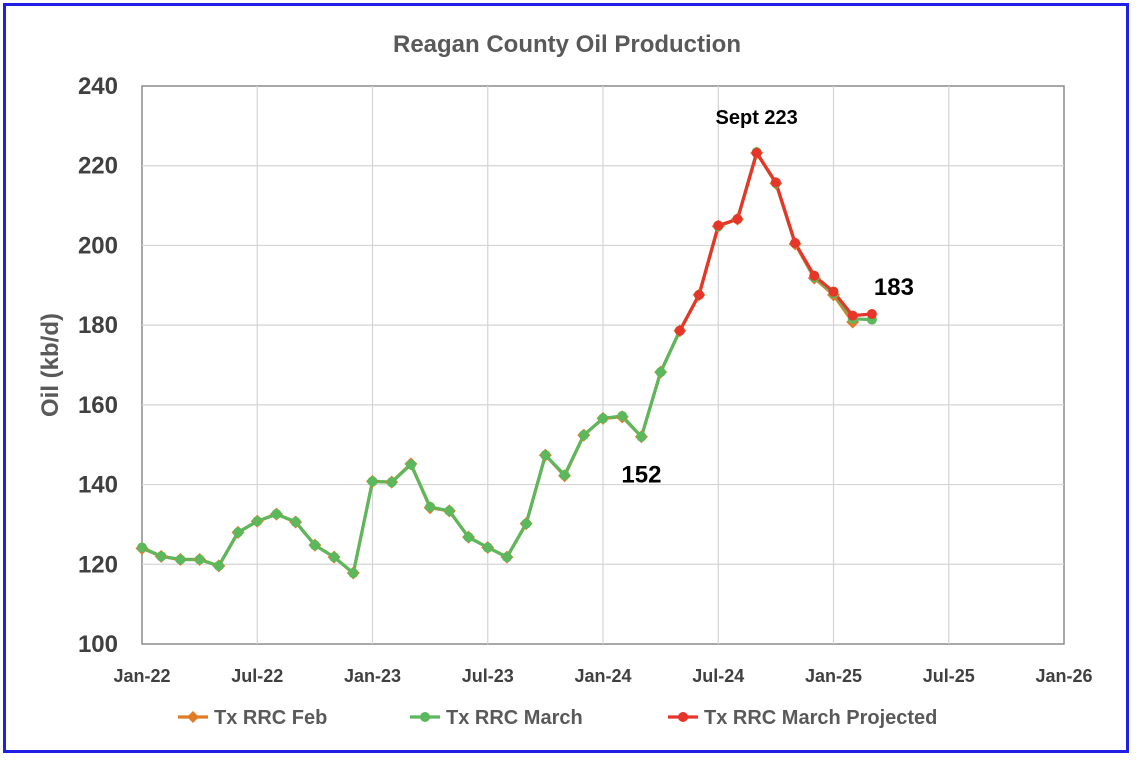 Image resolution: width=1138 pixels, height=762 pixels. Describe the element at coordinates (757, 118) in the screenshot. I see `annotation-label: Sept 223` at that location.